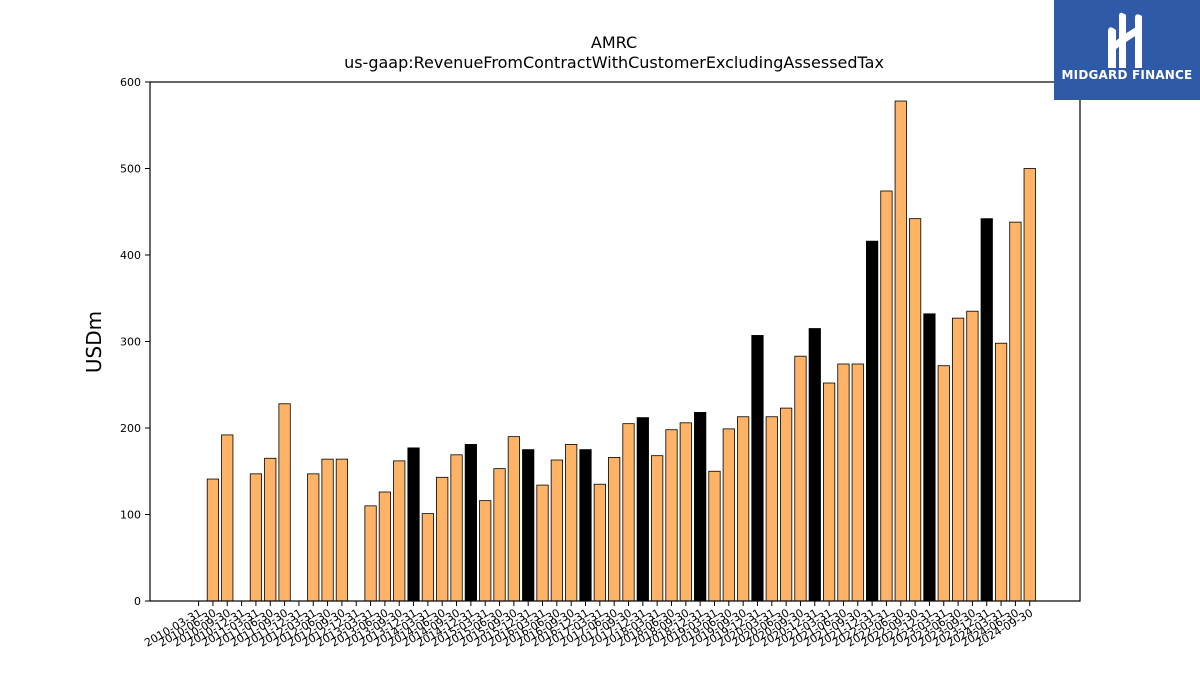 This screenshot has height=675, width=1200. What do you see at coordinates (130, 82) in the screenshot?
I see `y-tick-label: 600` at bounding box center [130, 82].